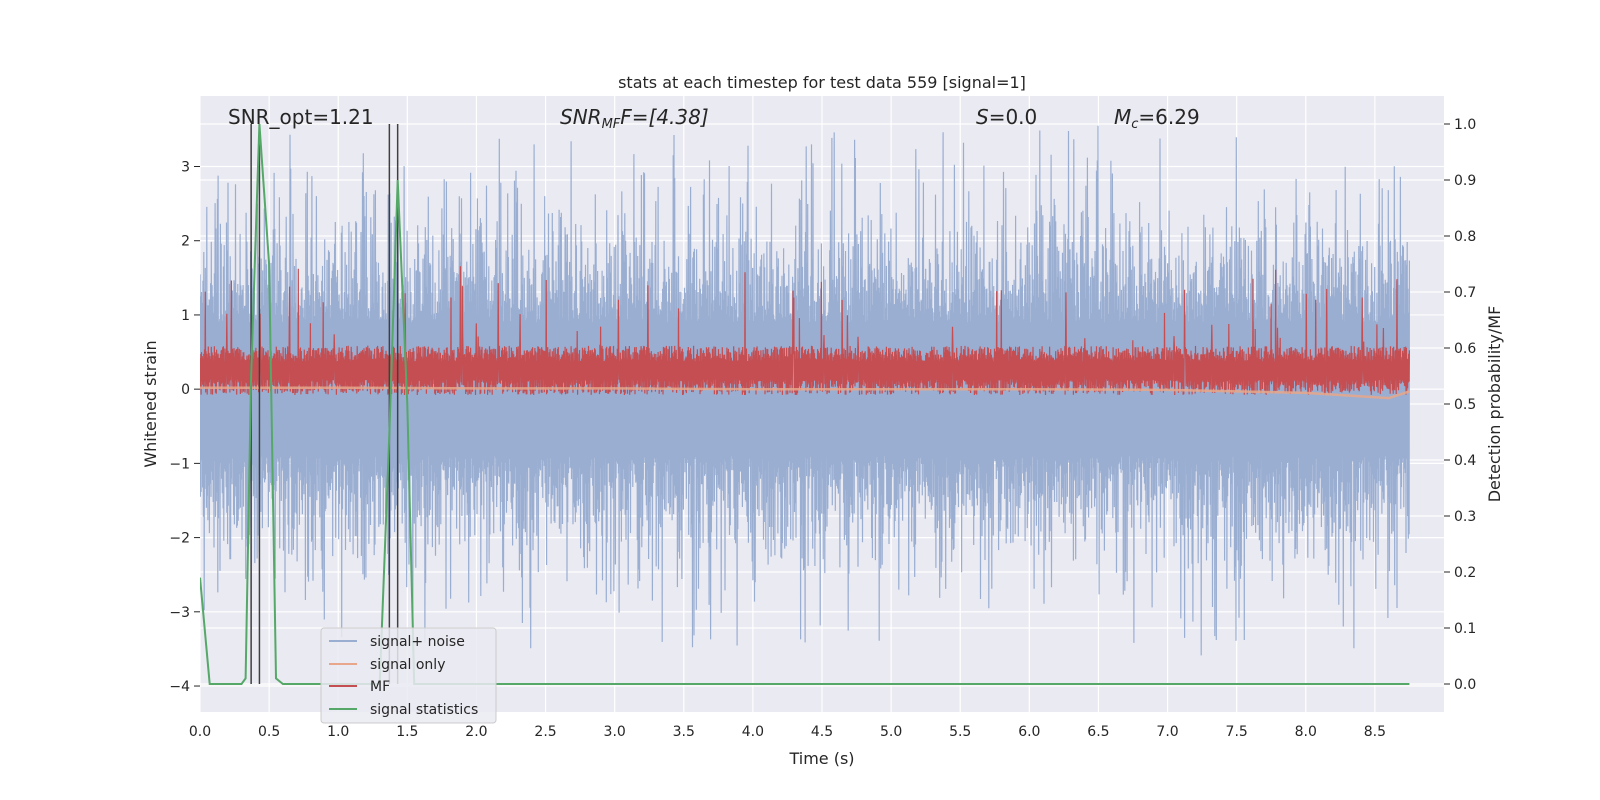 This screenshot has height=800, width=1600. I want to click on left-y-tick-label: 2, so click(185, 242).